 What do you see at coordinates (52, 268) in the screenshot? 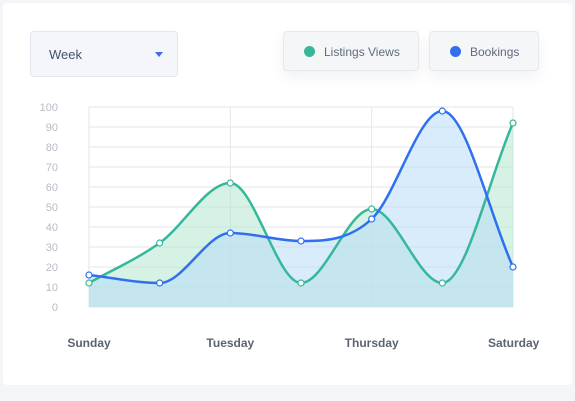
I see `y-tick-label: 20` at bounding box center [52, 268].